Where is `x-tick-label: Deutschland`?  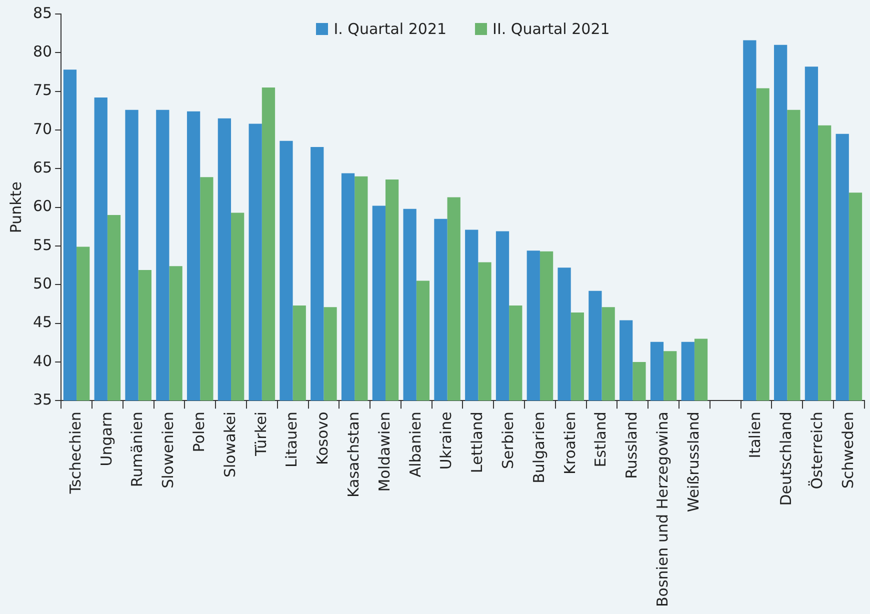 x-tick-label: Deutschland is located at coordinates (786, 459).